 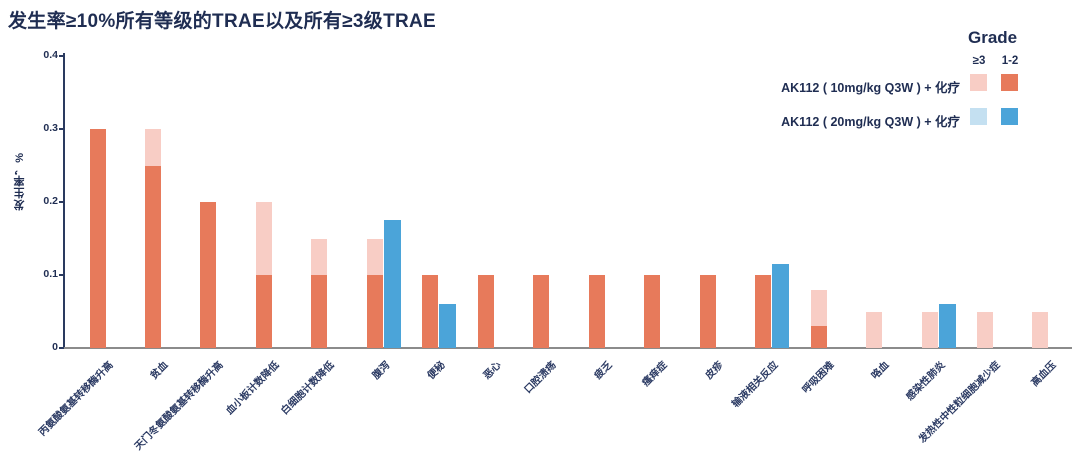 I want to click on bar-5-10mg-grade12, so click(x=374, y=311).